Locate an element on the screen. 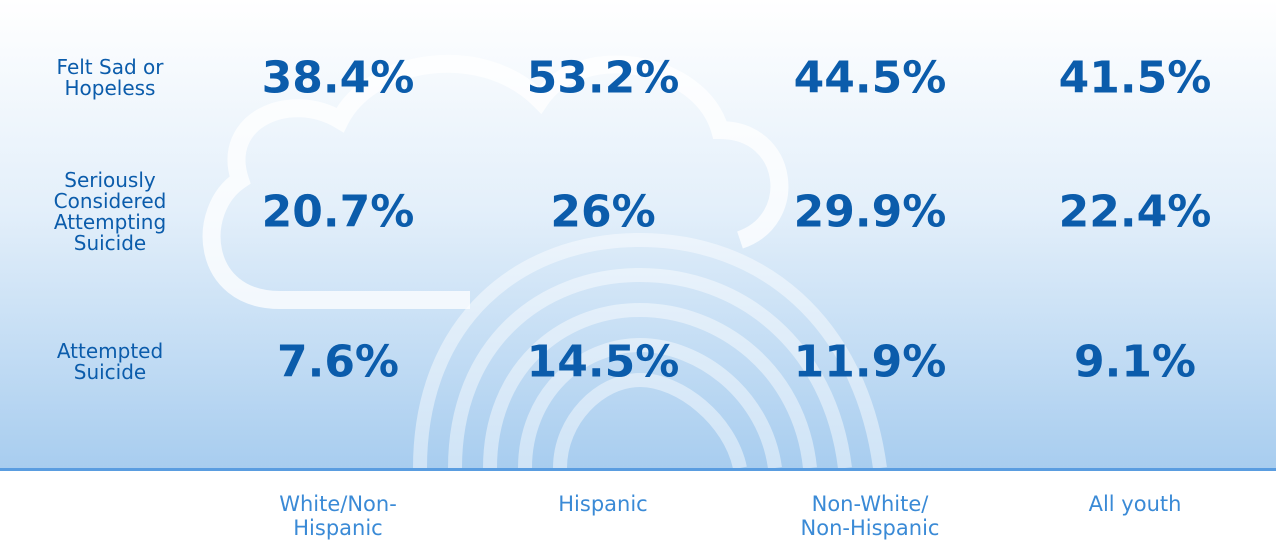  row-label: Seriously Considered Attempting Suicide is located at coordinates (110, 212).